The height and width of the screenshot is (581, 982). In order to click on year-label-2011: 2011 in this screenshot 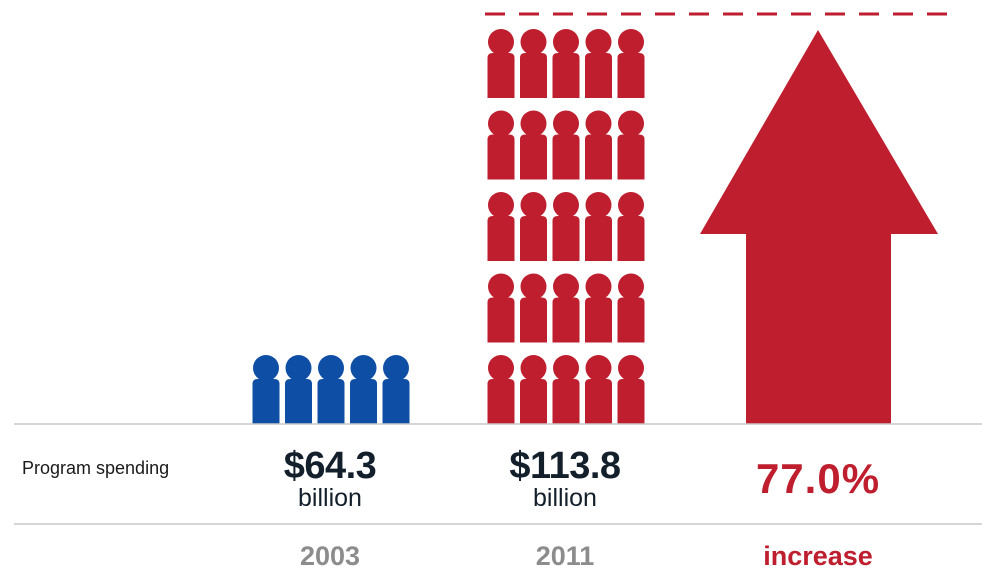, I will do `click(565, 556)`.